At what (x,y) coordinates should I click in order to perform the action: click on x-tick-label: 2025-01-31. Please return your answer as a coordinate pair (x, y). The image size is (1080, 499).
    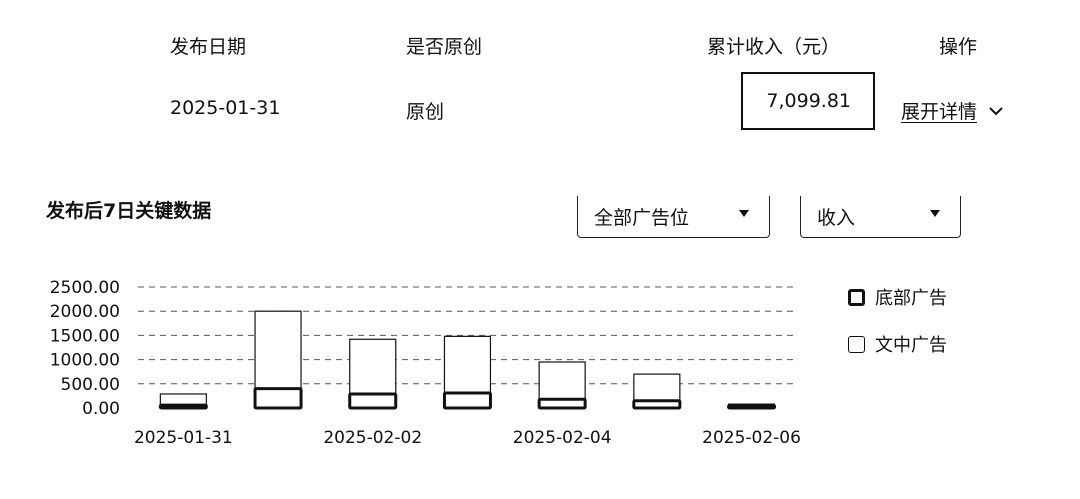
    Looking at the image, I should click on (183, 438).